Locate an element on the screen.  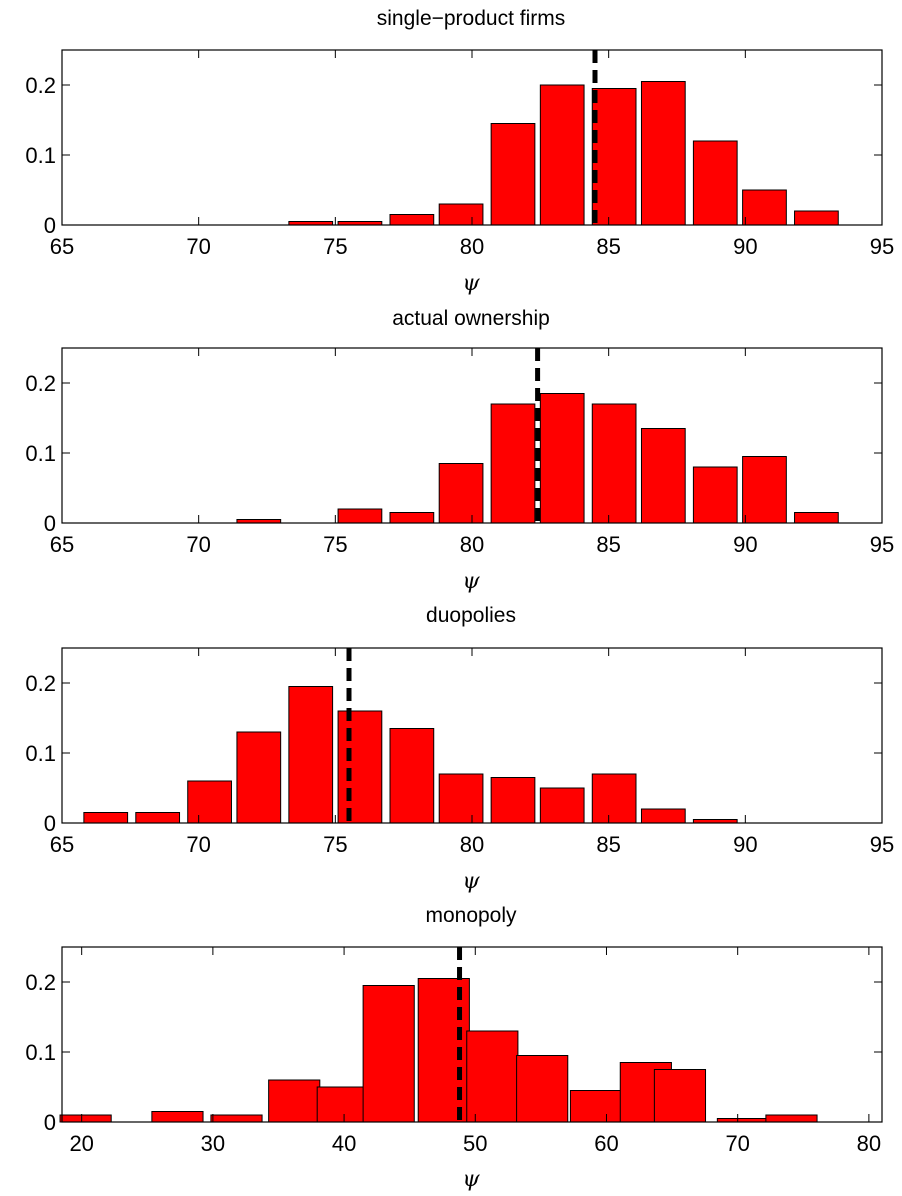
panel-title: duopolies is located at coordinates (471, 615).